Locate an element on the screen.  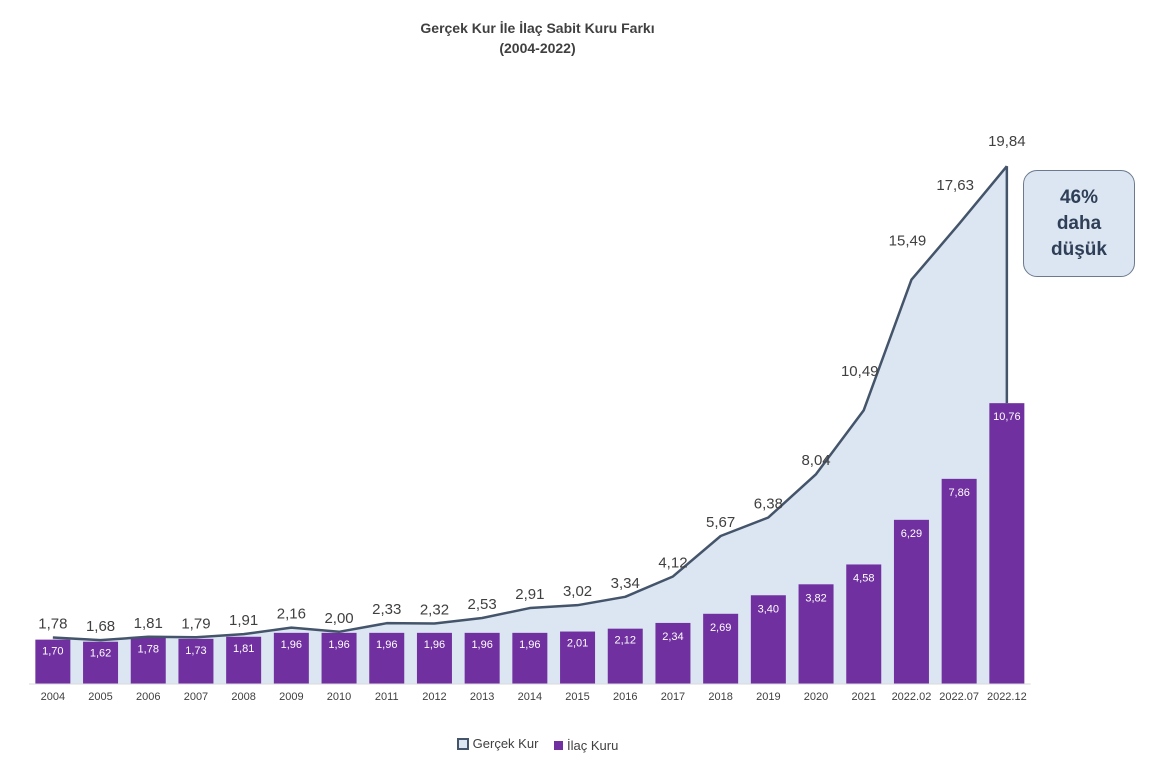
ilac-kuru-label-3: 1,73 is located at coordinates (195, 651).